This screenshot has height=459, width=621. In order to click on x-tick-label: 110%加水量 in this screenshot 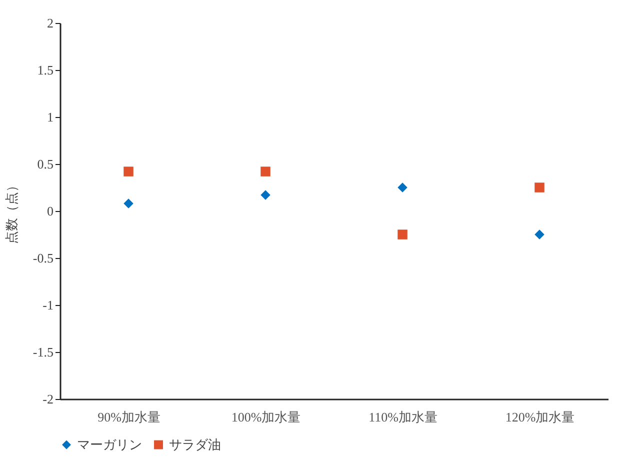, I will do `click(403, 417)`.